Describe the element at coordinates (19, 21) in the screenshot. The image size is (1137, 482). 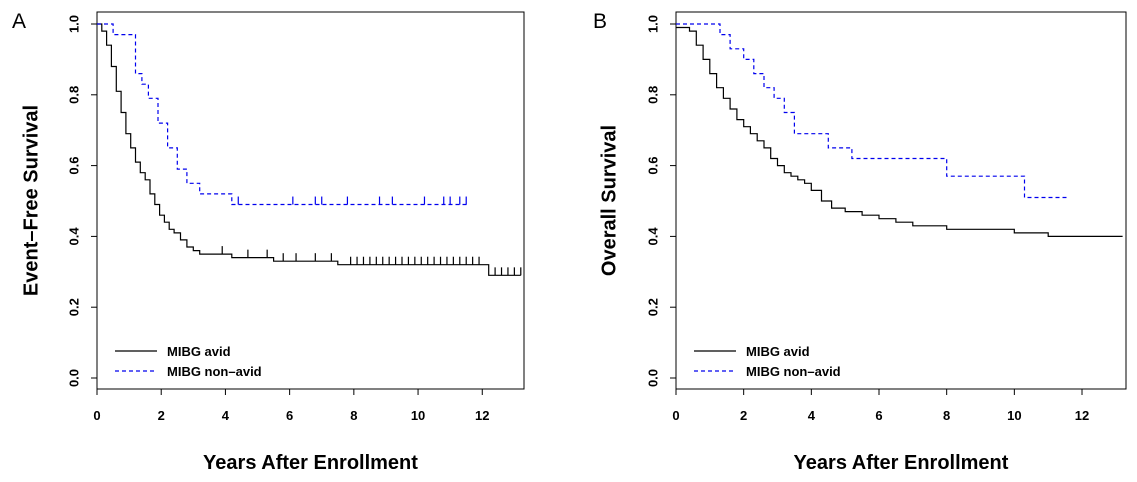
I see `panel-label: A` at that location.